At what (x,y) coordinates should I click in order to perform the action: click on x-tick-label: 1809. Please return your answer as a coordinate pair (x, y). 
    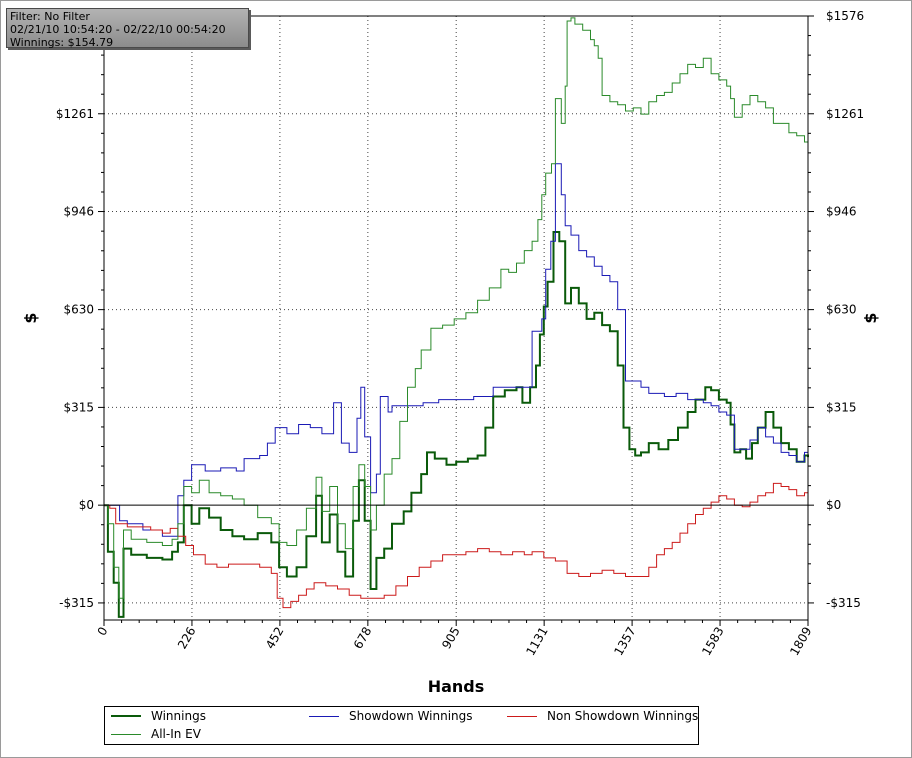
    Looking at the image, I should click on (800, 641).